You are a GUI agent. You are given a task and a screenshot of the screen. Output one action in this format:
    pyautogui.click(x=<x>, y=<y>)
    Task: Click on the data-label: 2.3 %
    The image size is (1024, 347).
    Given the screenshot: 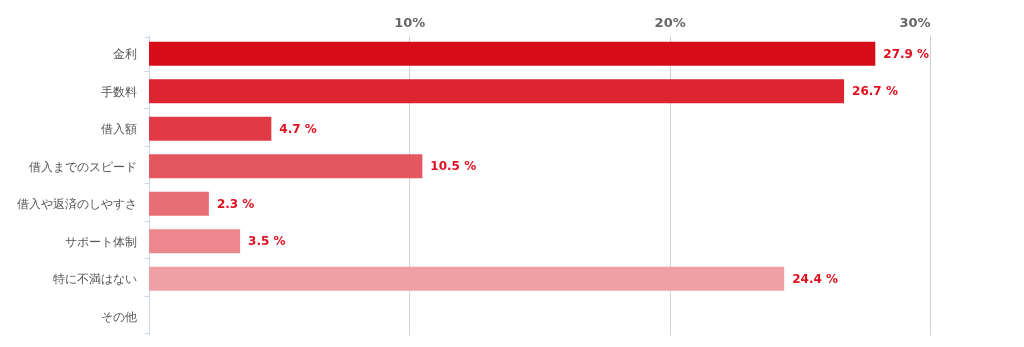 What is the action you would take?
    pyautogui.click(x=235, y=203)
    